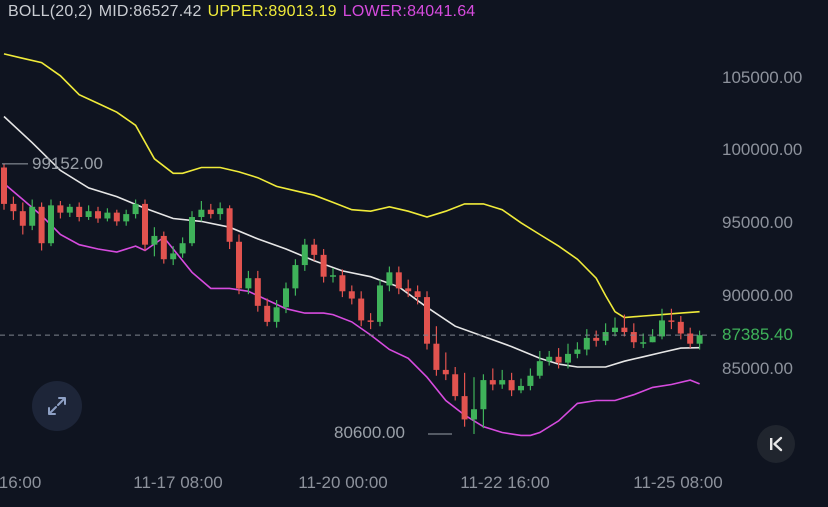 This screenshot has width=828, height=507. What do you see at coordinates (272, 11) in the screenshot?
I see `upper-value: UPPER:89013.19` at bounding box center [272, 11].